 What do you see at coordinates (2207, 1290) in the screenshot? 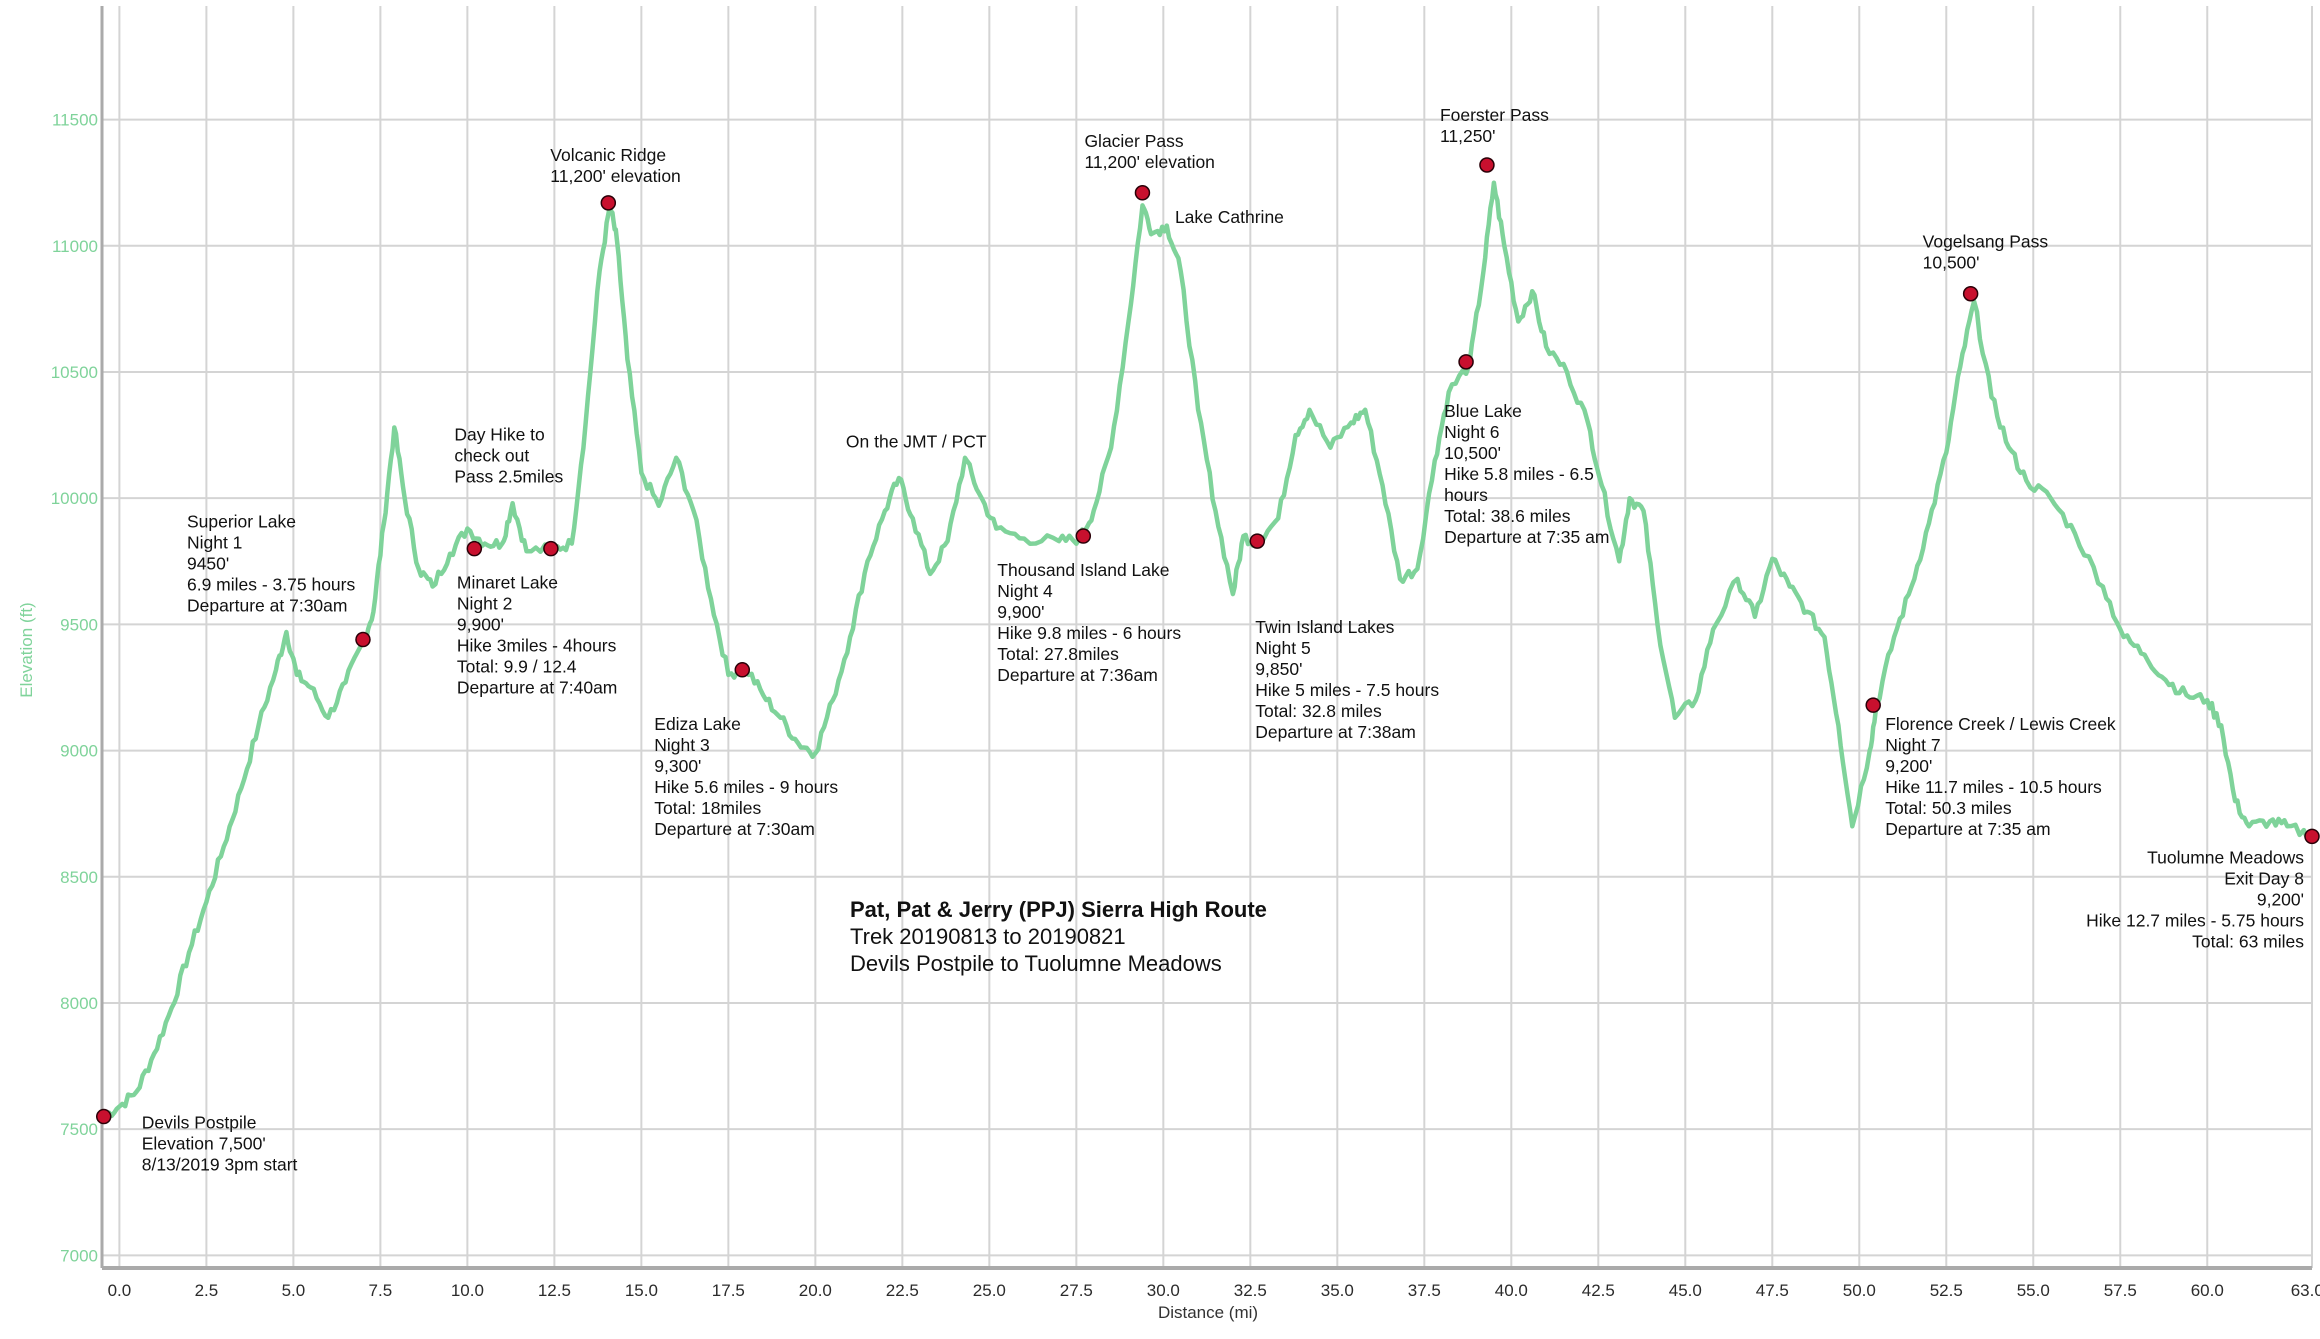
I see `x-tick-label: 60.0` at bounding box center [2207, 1290].